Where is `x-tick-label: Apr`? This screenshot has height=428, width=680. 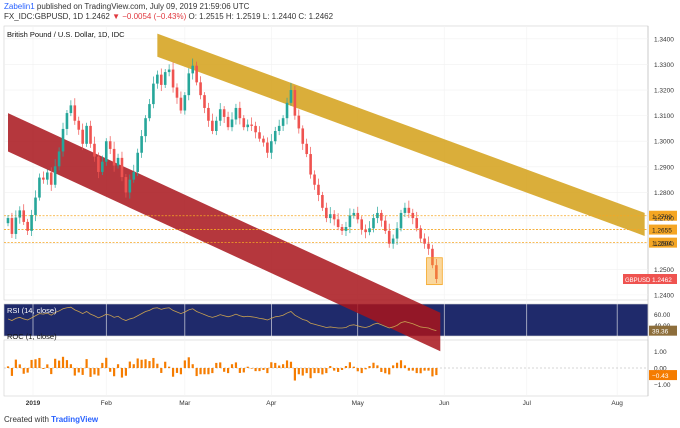
x-tick-label: Apr is located at coordinates (271, 403).